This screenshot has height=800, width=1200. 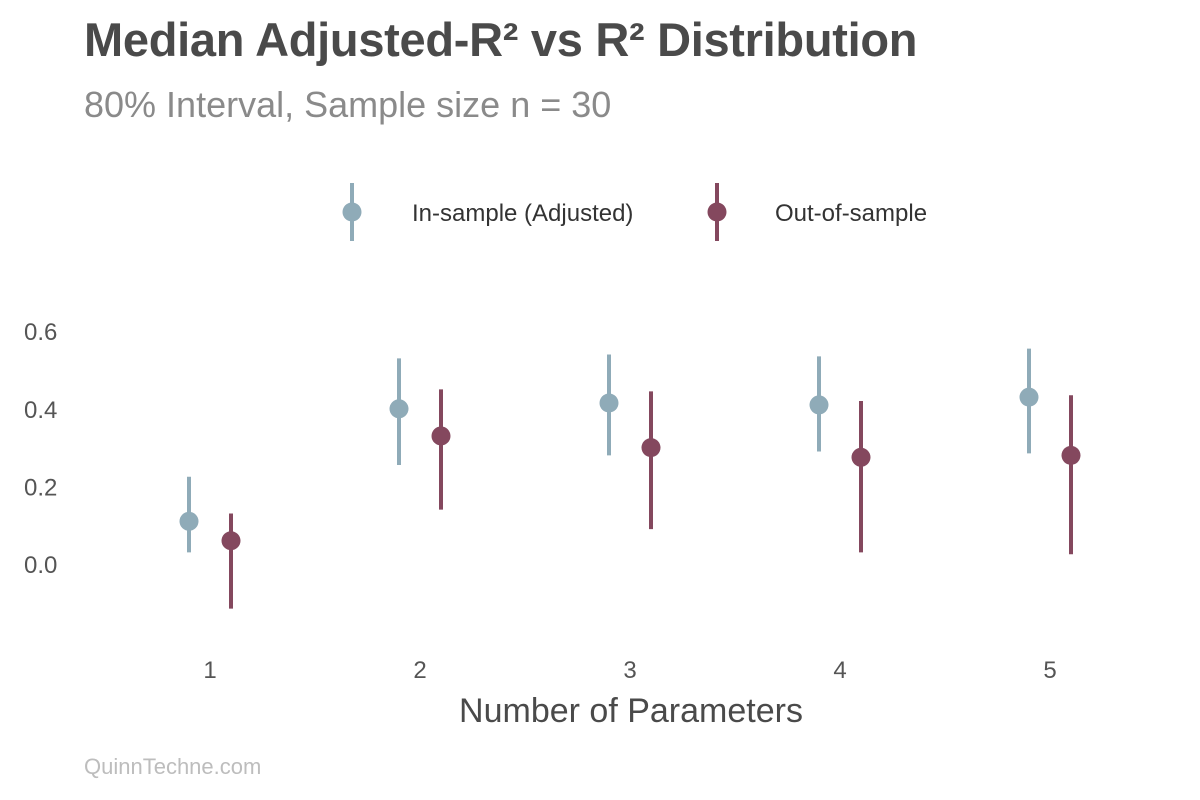 I want to click on x-tick-label: 3, so click(x=629, y=670).